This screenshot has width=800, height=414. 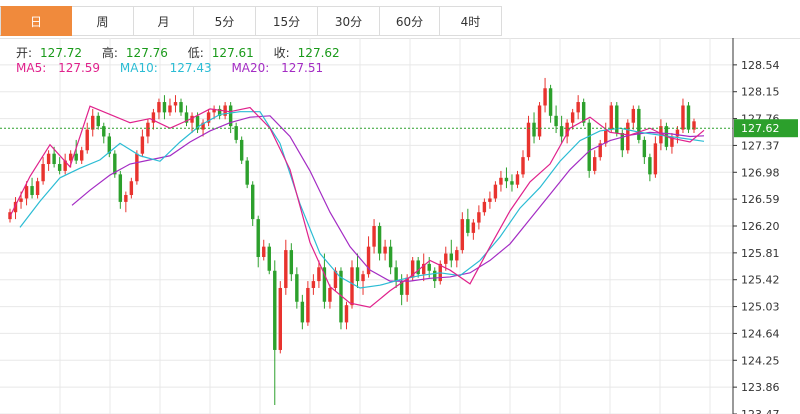 I want to click on tab-30min: 30分, so click(x=349, y=21).